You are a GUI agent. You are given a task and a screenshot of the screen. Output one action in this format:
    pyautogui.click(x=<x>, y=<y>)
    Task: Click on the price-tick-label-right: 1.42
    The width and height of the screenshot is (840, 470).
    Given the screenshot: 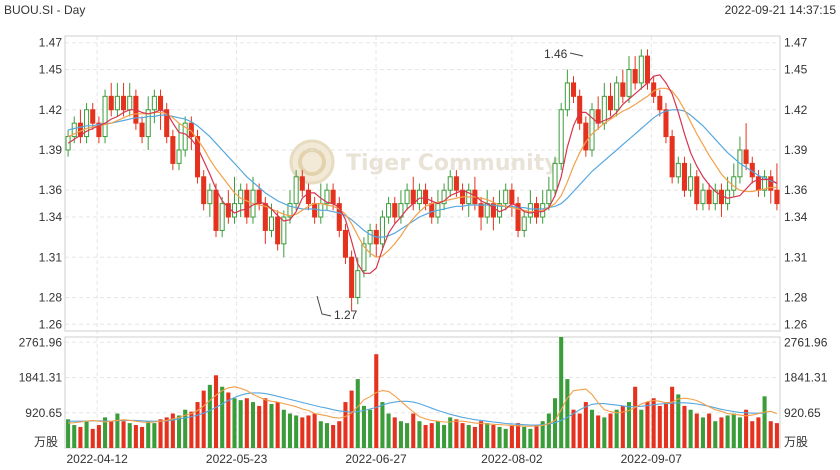 What is the action you would take?
    pyautogui.click(x=796, y=110)
    